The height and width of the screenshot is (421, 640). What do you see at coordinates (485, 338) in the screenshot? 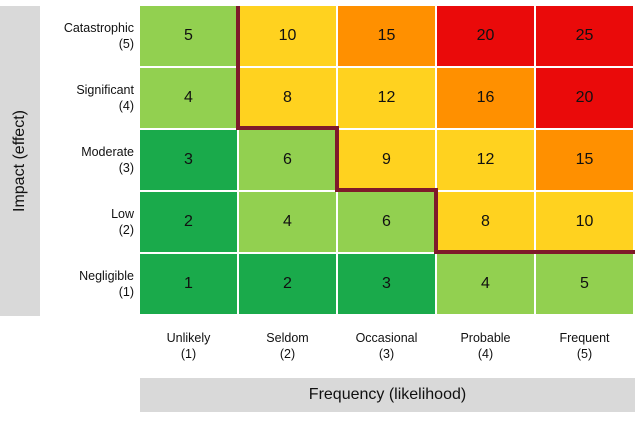
I see `frequency-label-name: Probable` at bounding box center [485, 338].